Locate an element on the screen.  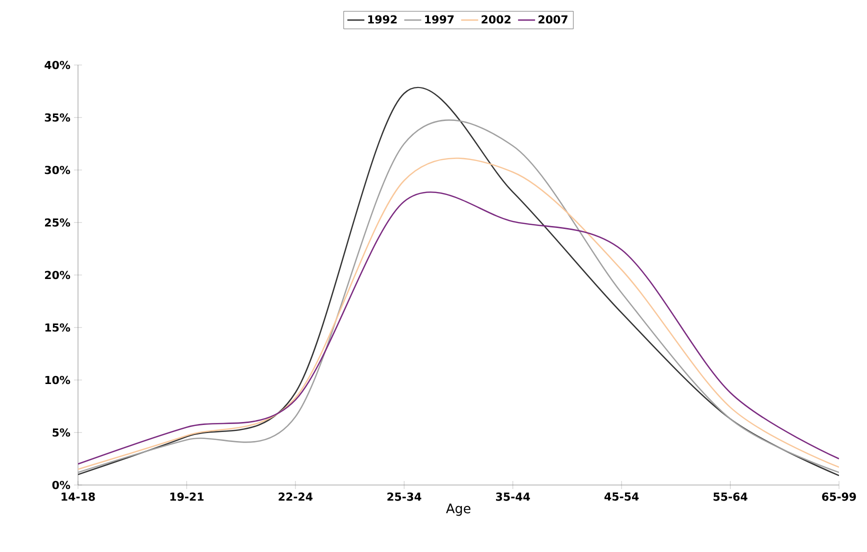
x-axis-title: Age is located at coordinates (458, 510).